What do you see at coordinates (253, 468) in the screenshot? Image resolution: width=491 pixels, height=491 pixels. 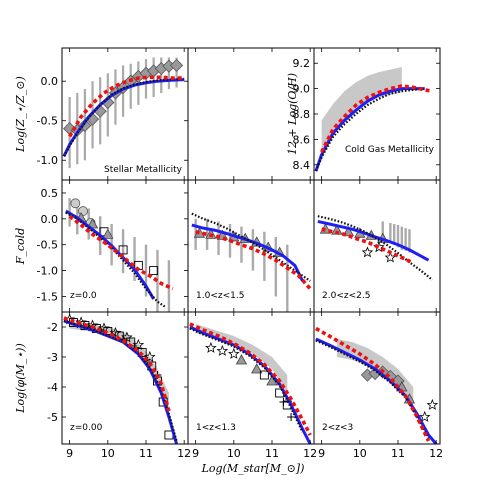 I see `x-axis-label: Log(M_star[M_⊙])` at bounding box center [253, 468].